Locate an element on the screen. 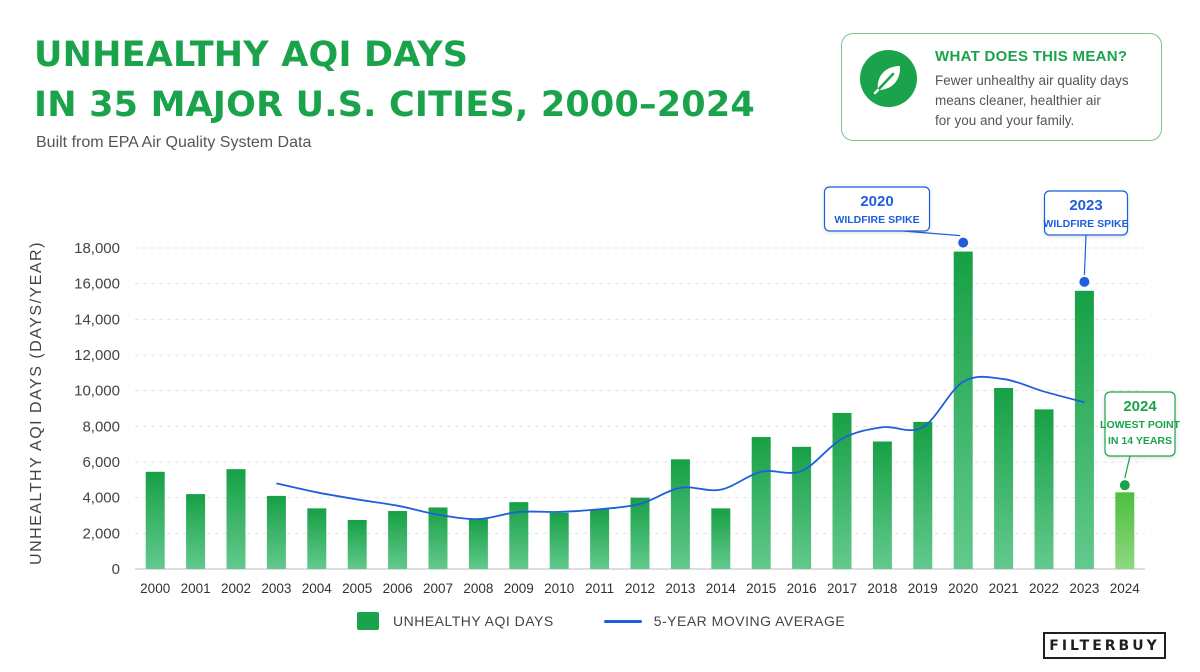  x-tick-label: 2012 is located at coordinates (640, 588).